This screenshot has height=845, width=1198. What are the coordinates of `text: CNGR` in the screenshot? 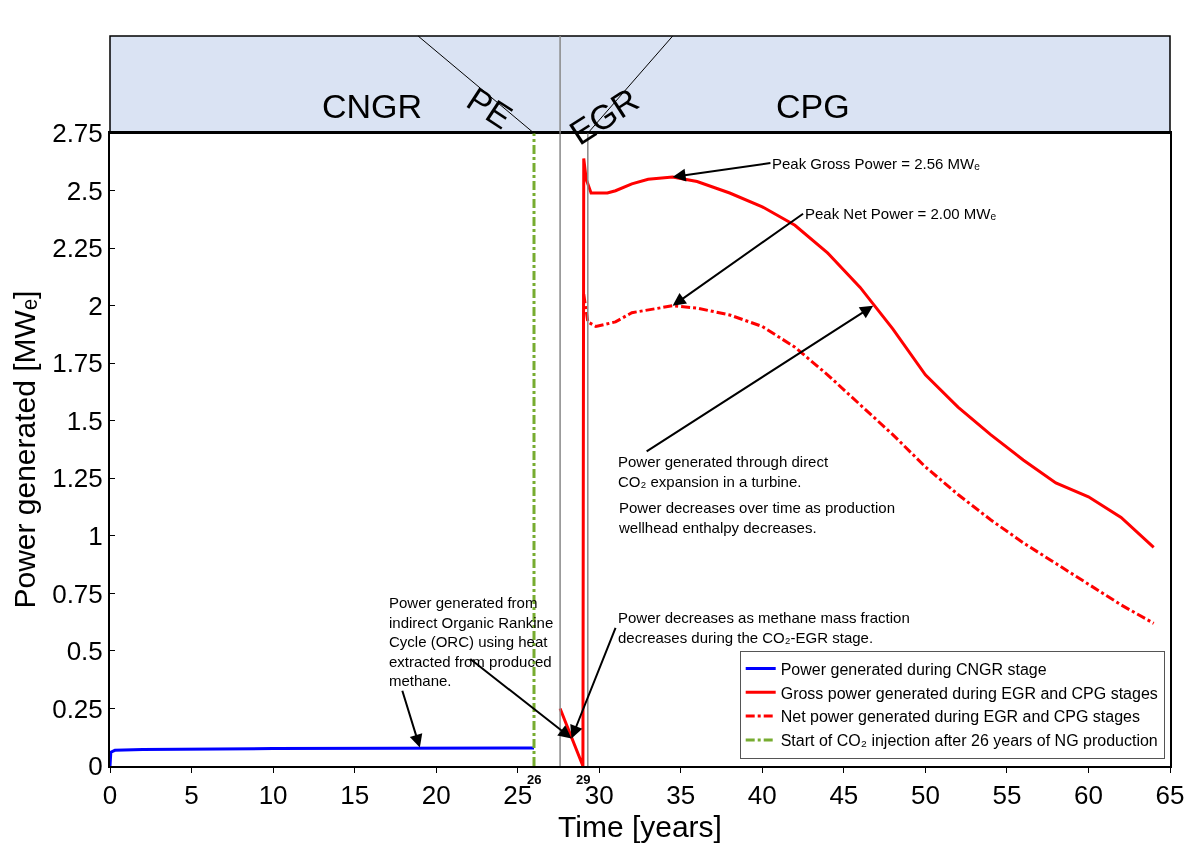 It's located at (372, 106).